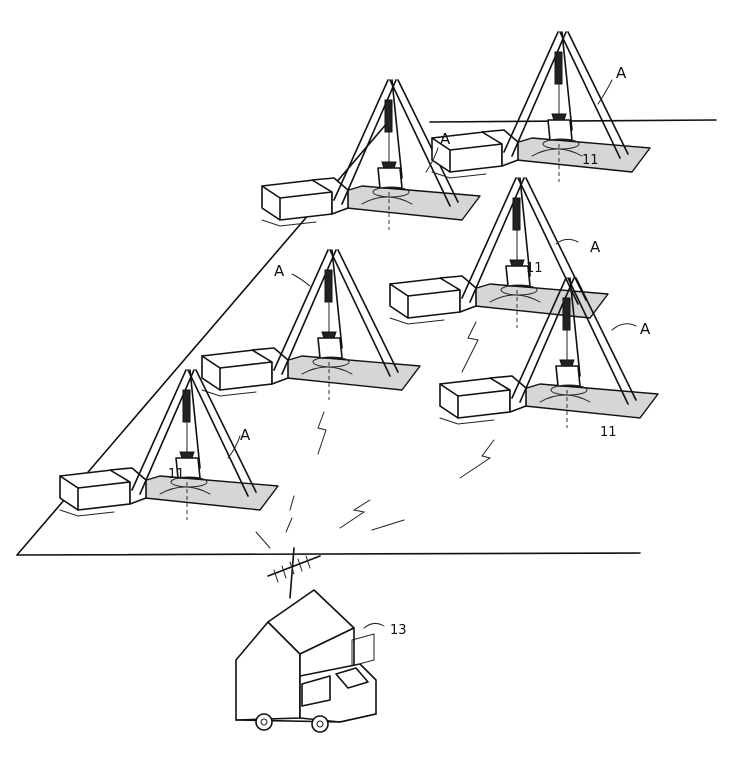  I want to click on base-station-truck, so click(306, 640).